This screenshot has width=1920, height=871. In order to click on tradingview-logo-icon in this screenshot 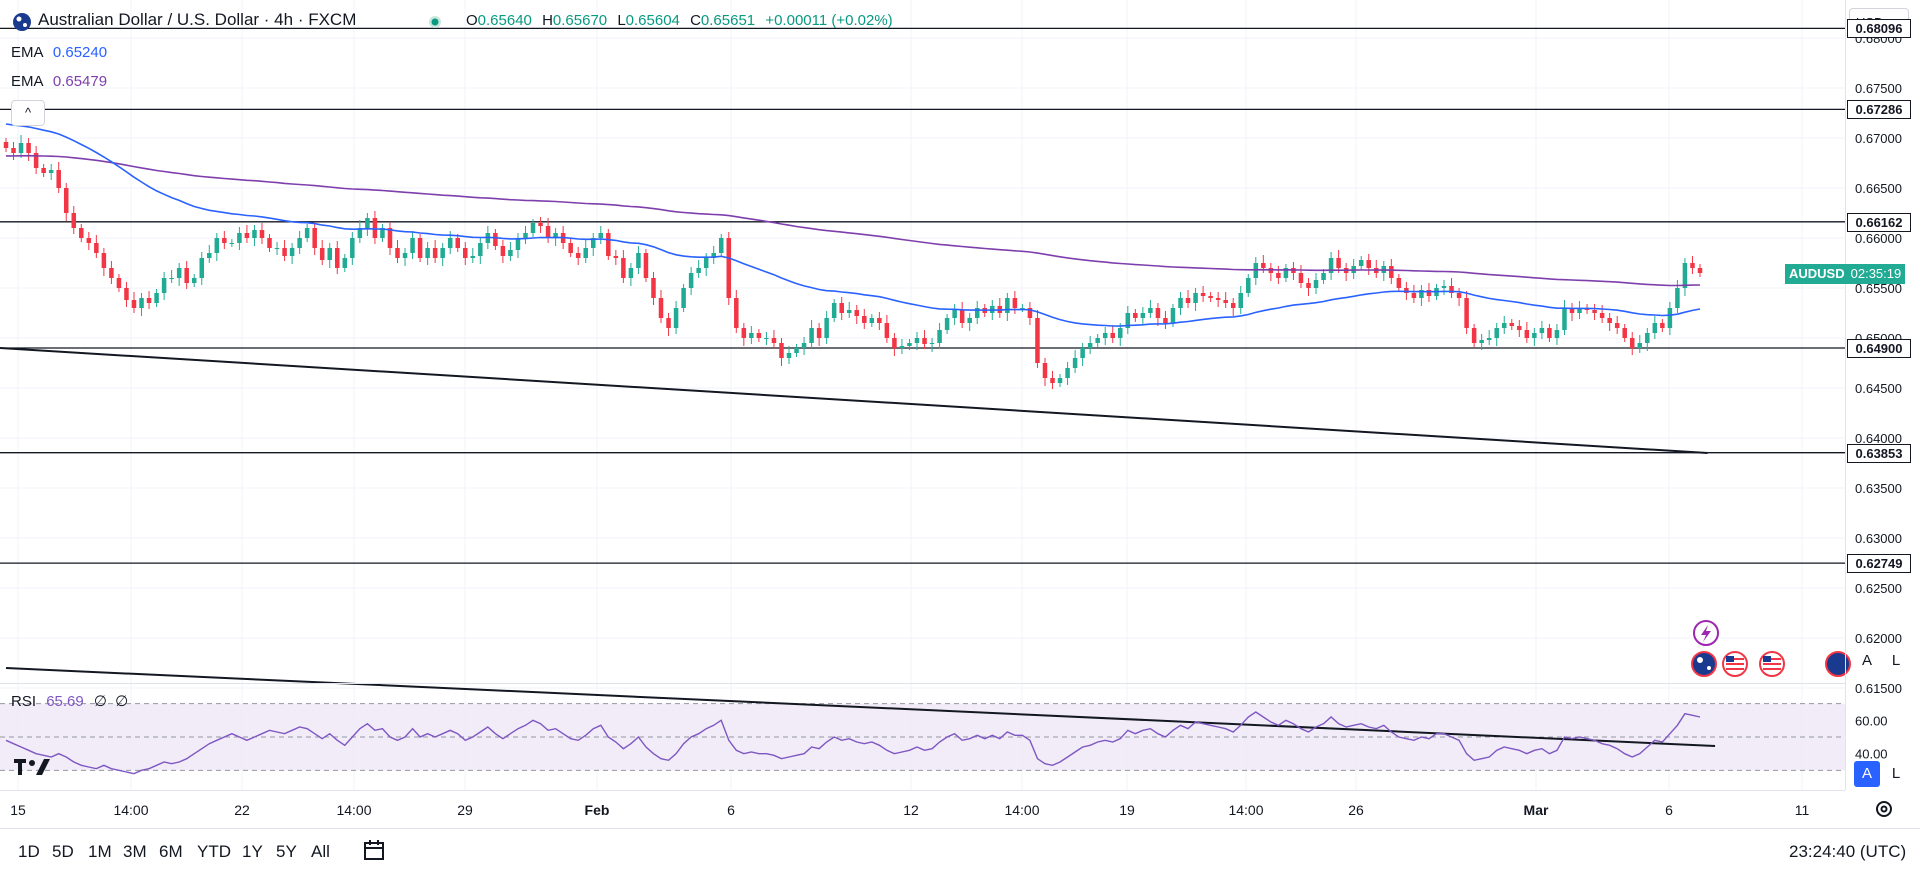, I will do `click(32, 770)`.